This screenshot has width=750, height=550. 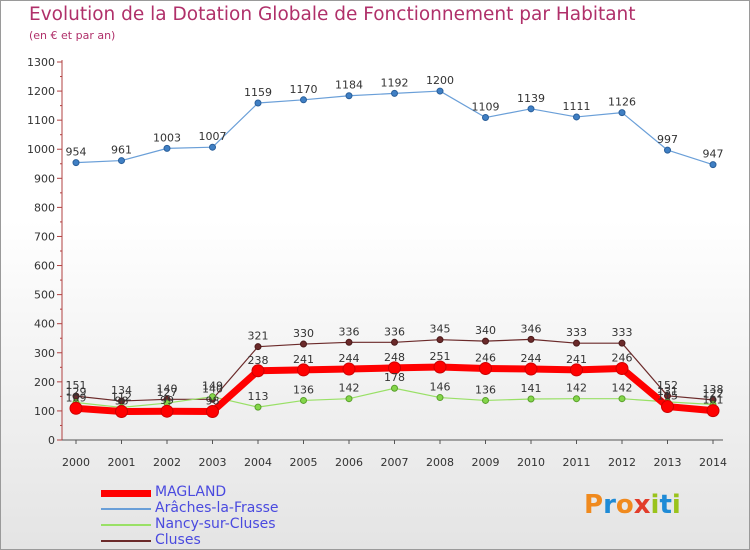 I want to click on data-label: 115, so click(x=667, y=396).